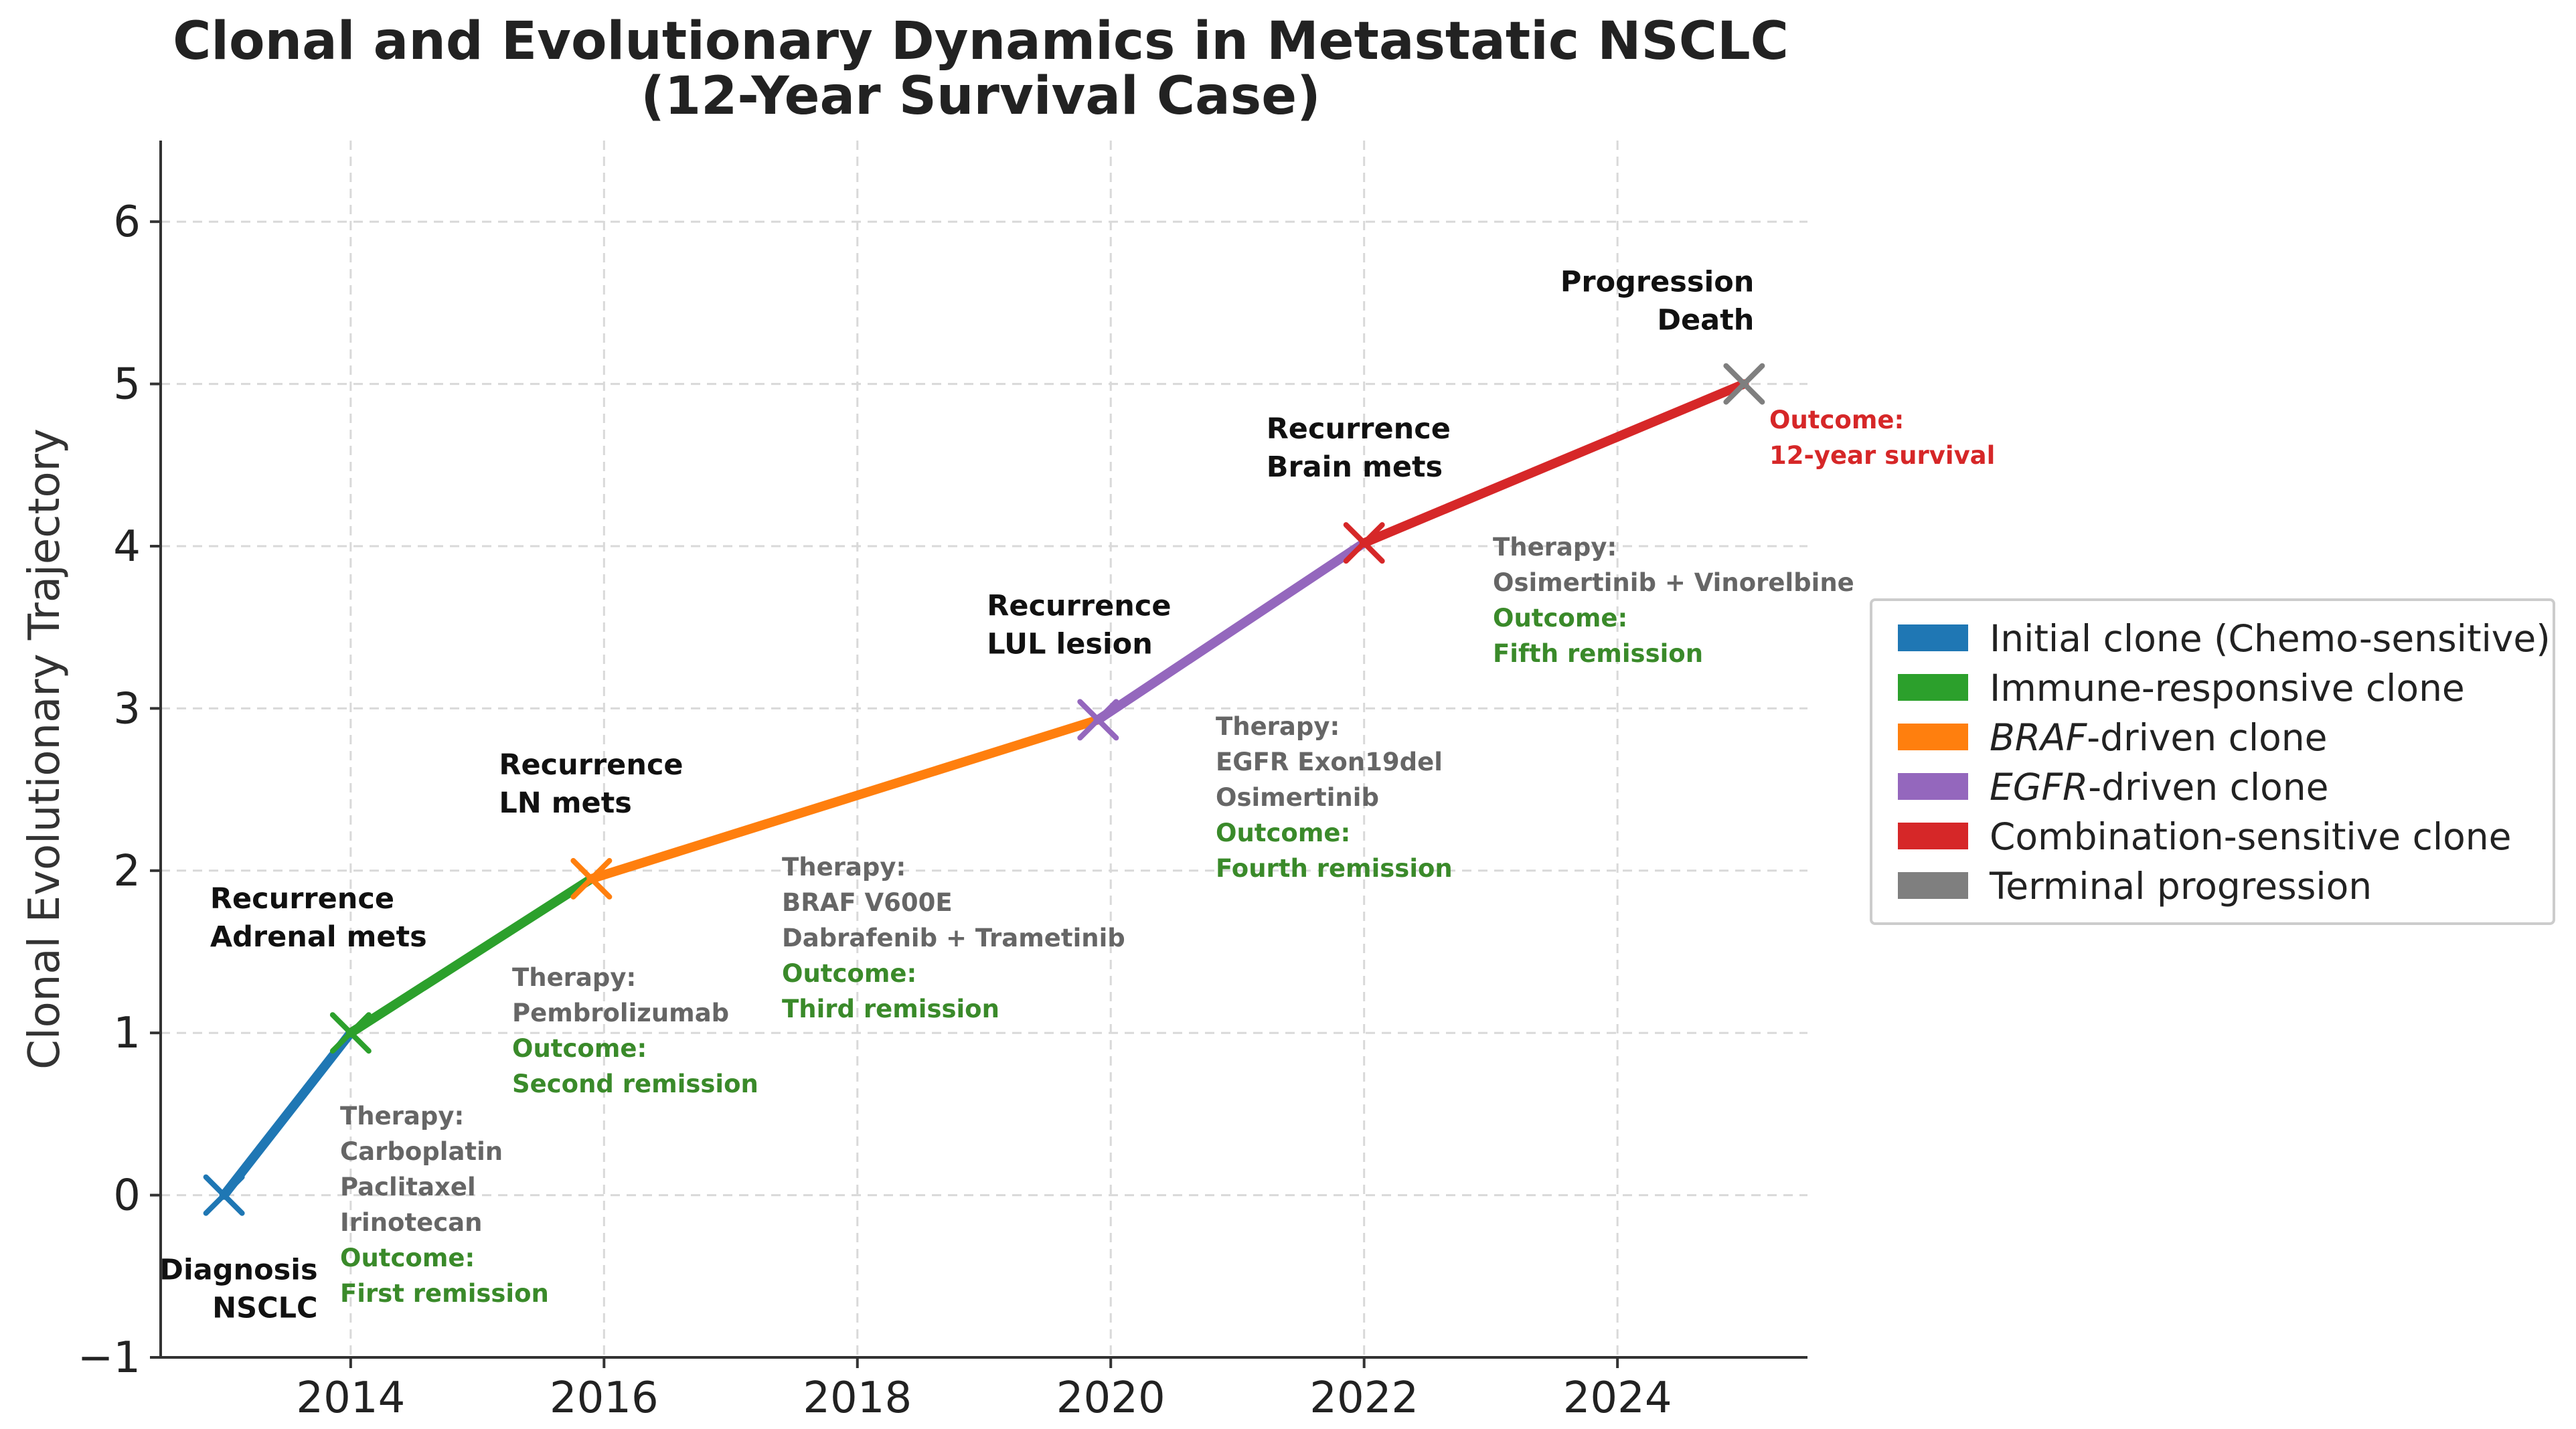 This screenshot has height=1429, width=2576. I want to click on therapy-drug: Paclitaxel, so click(408, 1187).